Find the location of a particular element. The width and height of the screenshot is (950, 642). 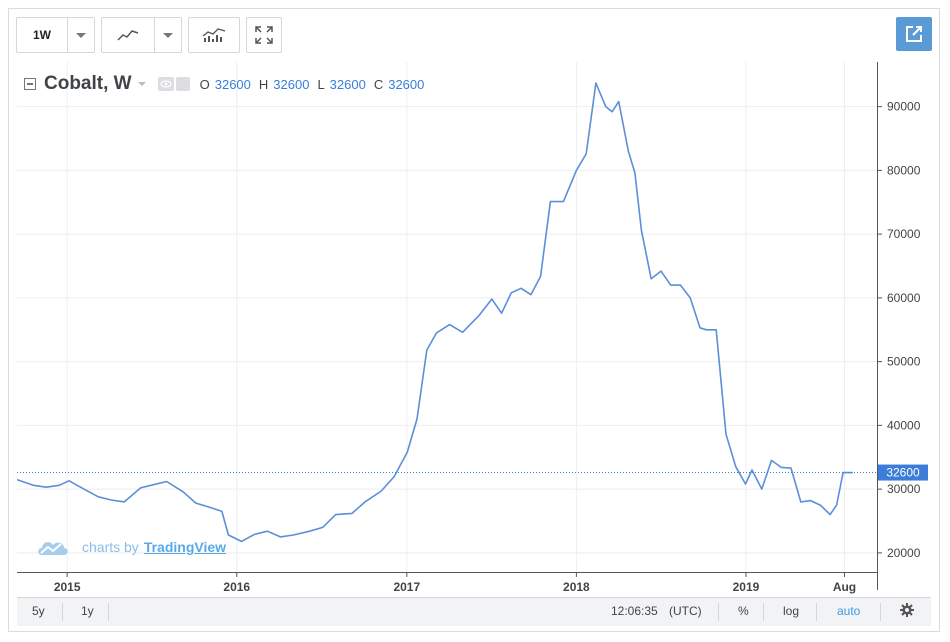

indicators-icon is located at coordinates (214, 35).